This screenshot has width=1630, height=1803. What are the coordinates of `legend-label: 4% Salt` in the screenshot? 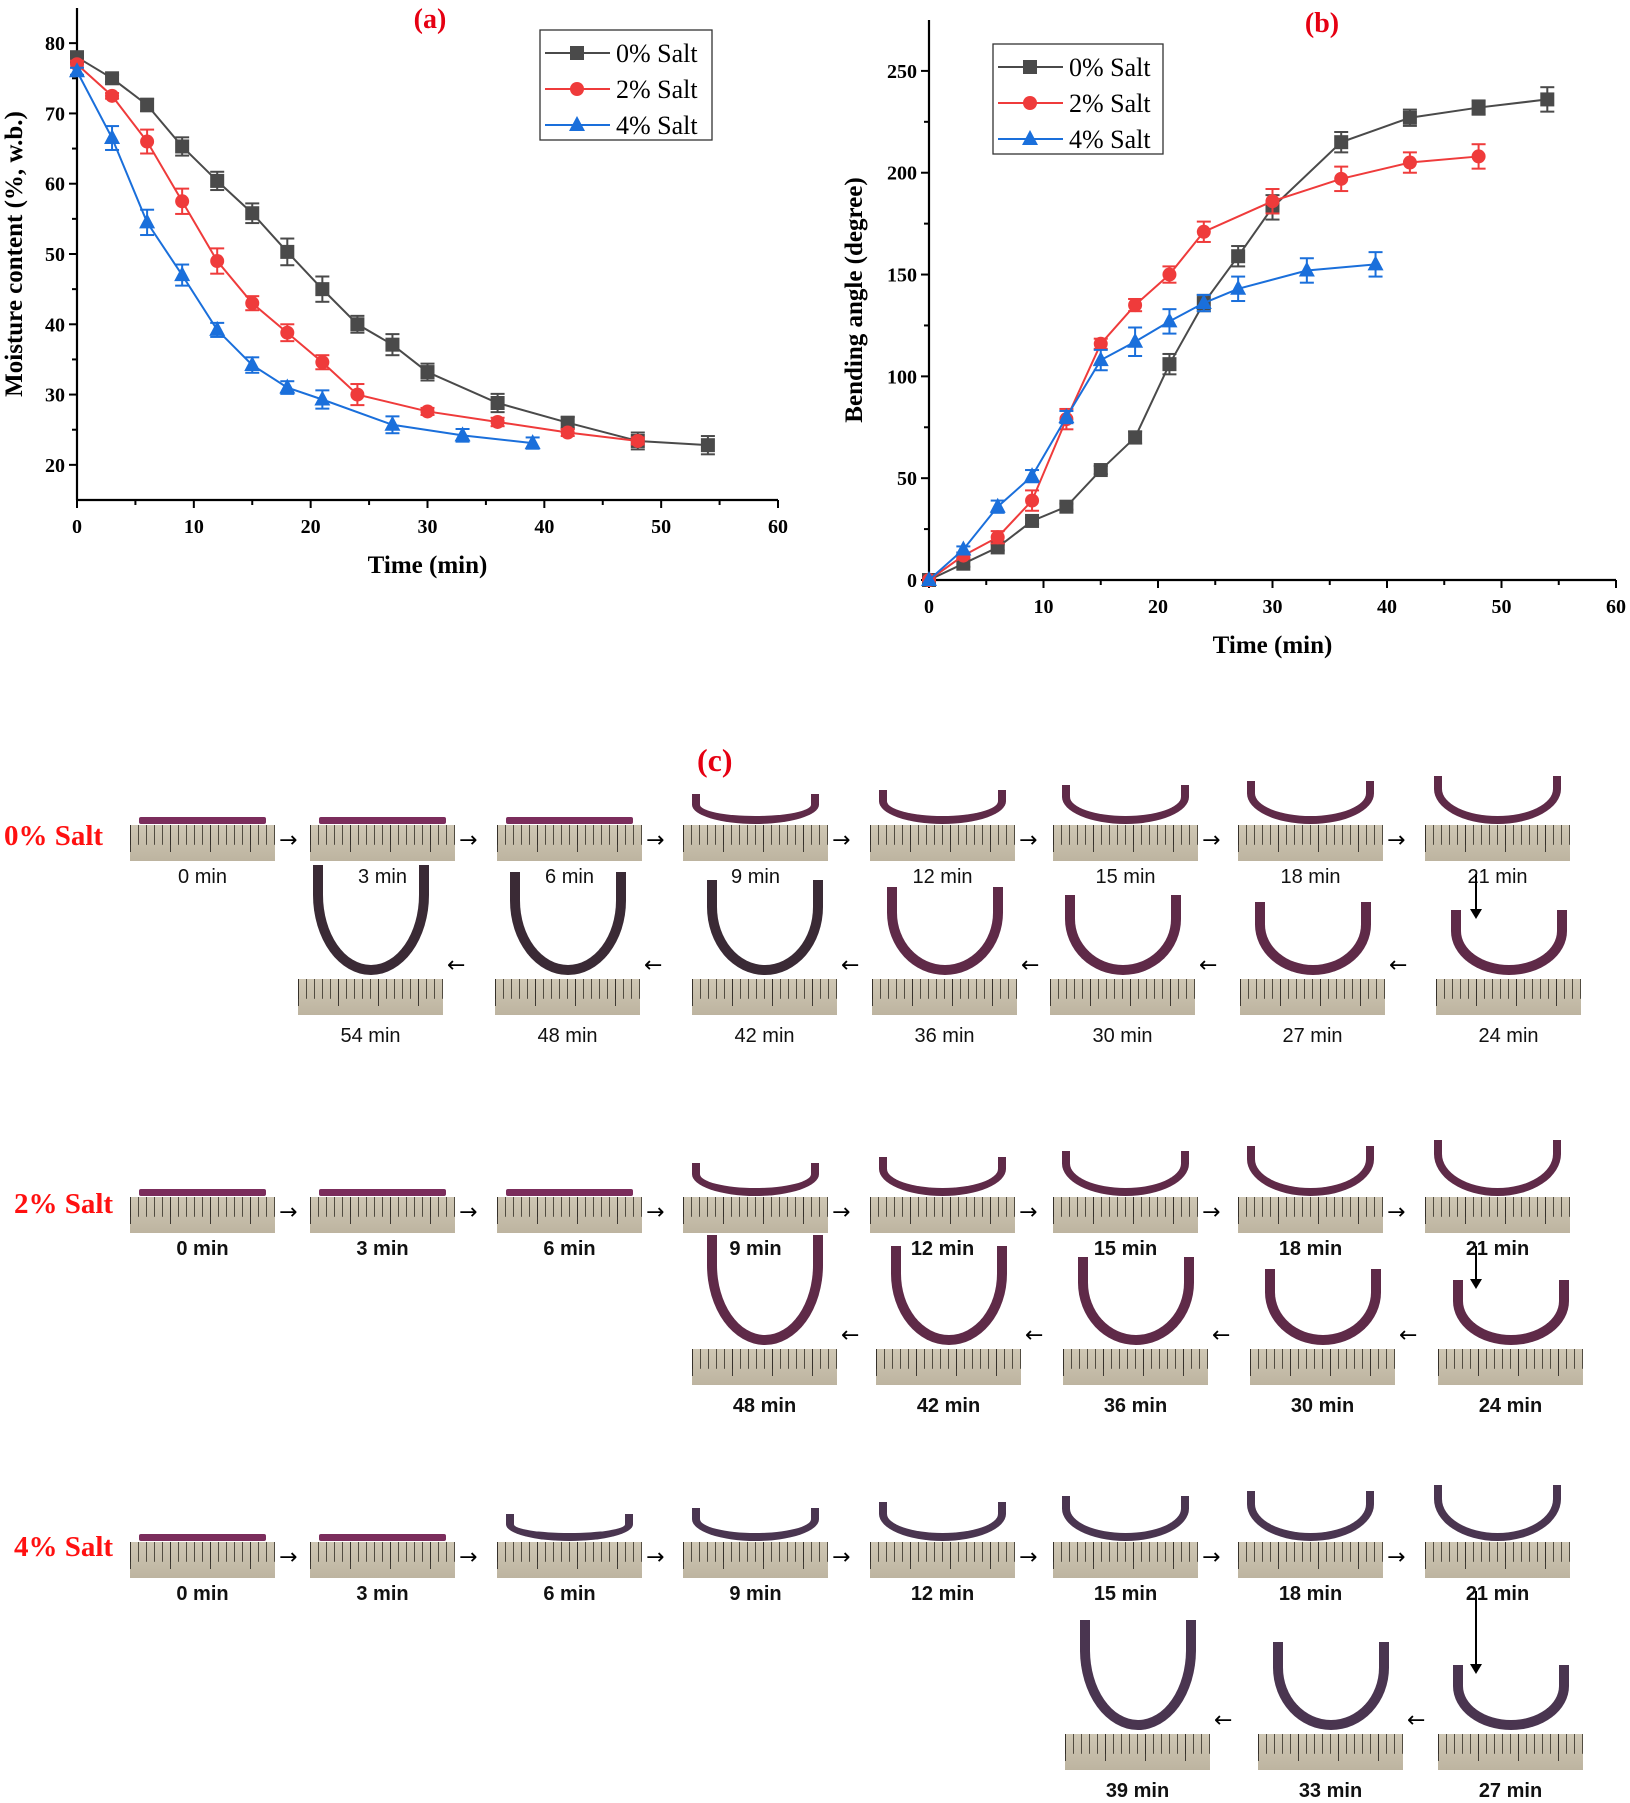 It's located at (657, 125).